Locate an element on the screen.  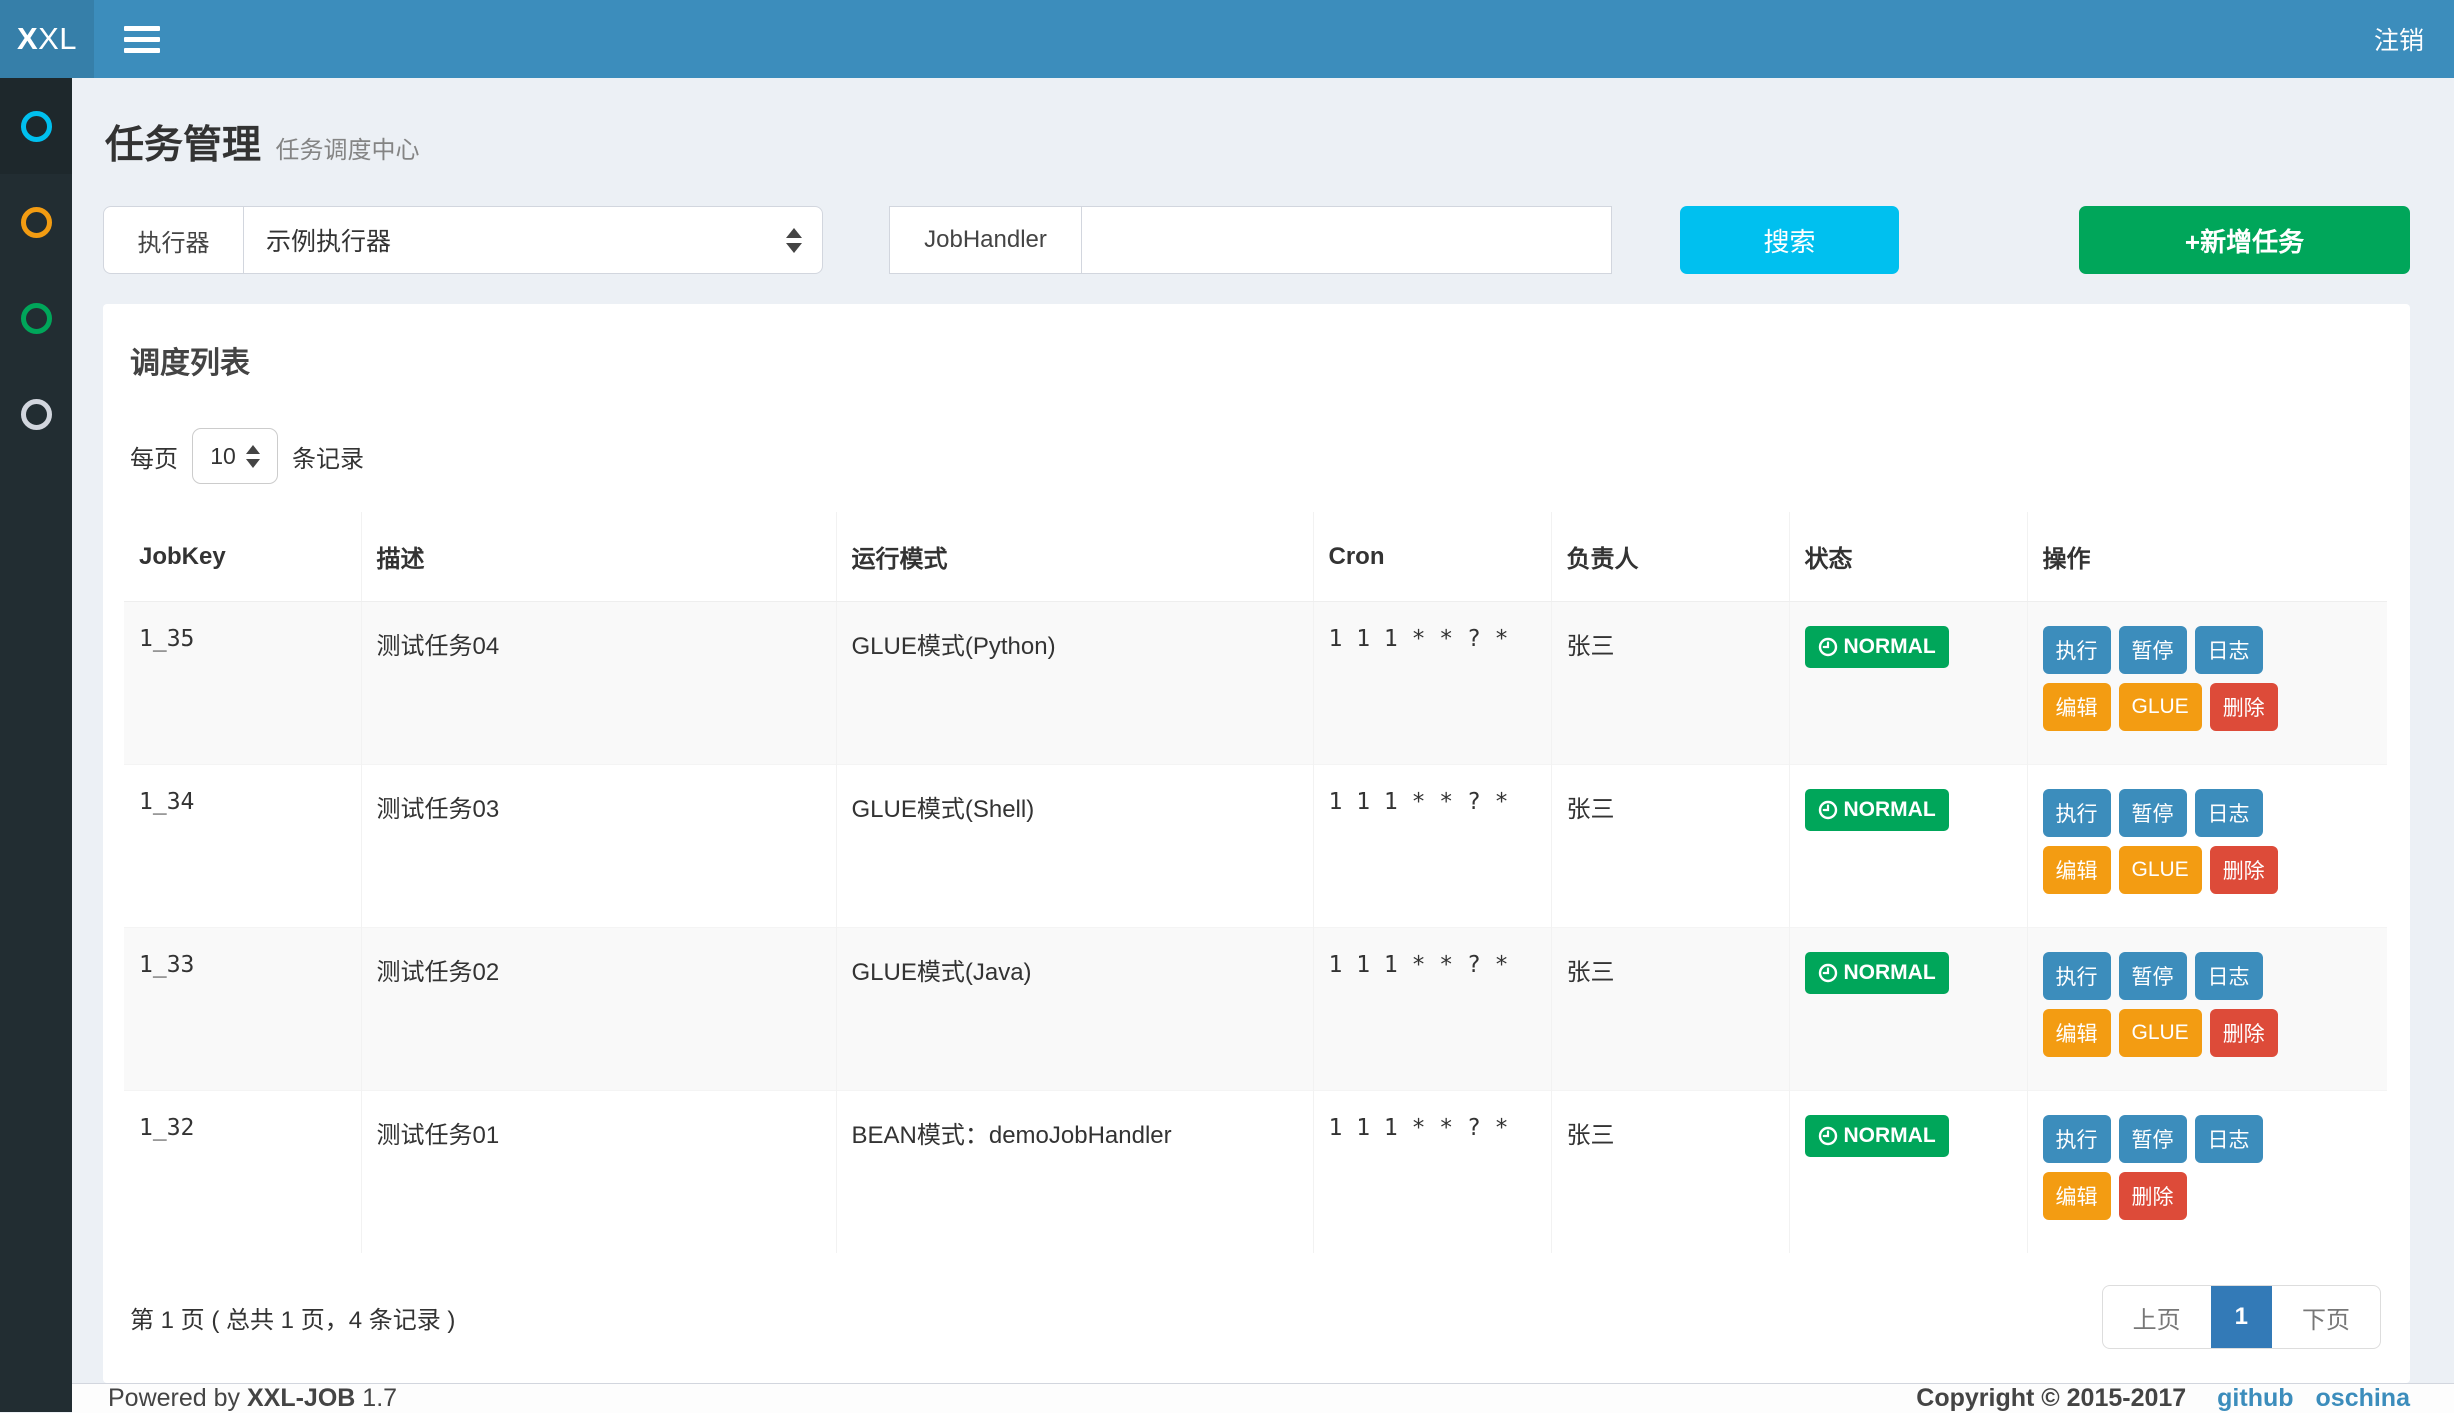
navbar-body: 注销 is located at coordinates (1274, 39).